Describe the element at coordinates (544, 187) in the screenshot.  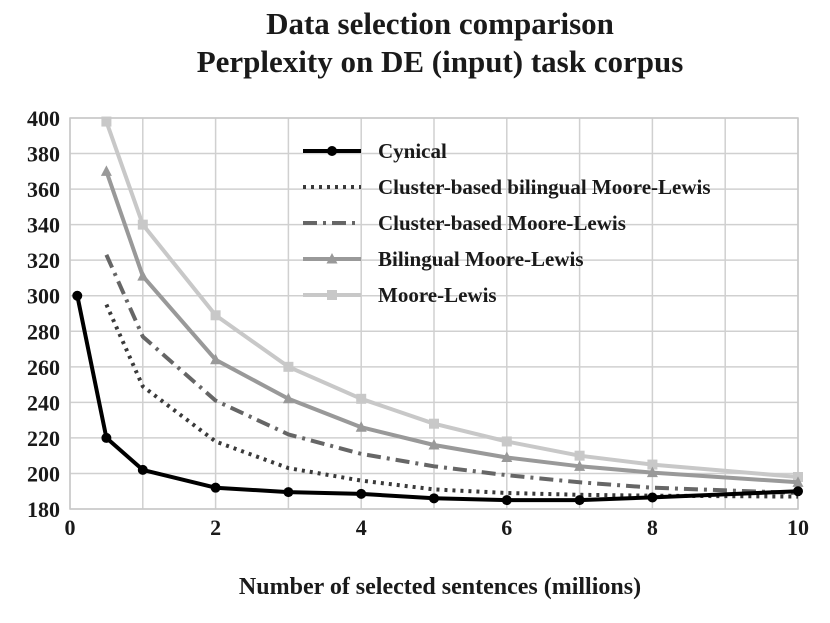
I see `legend-label: Cluster-based bilingual Moore-Lewis` at that location.